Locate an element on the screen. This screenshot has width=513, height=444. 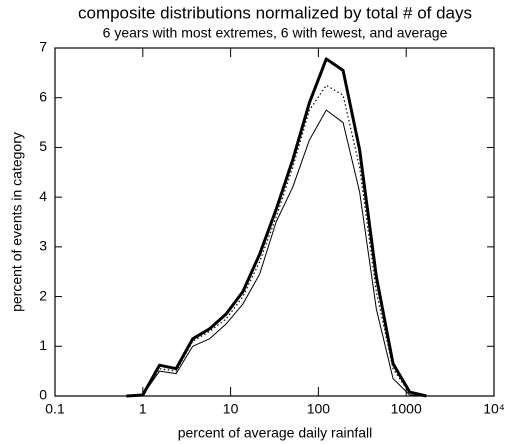
x-tick-label: 10⁴ is located at coordinates (494, 409).